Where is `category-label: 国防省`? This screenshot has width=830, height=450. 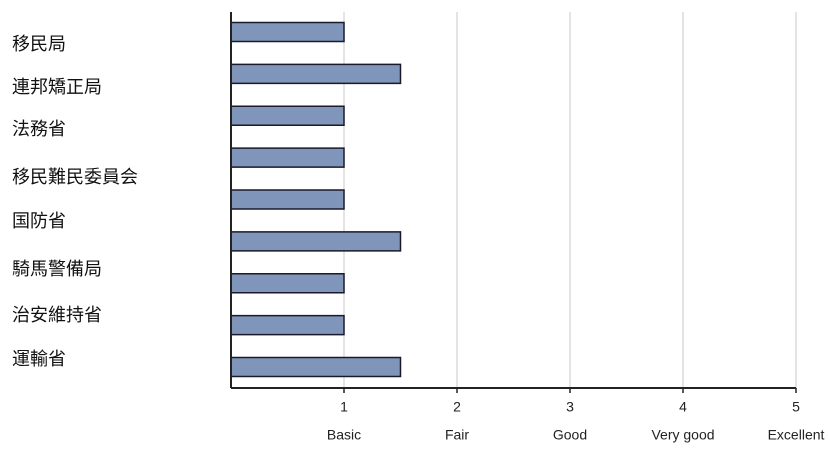
category-label: 国防省 is located at coordinates (39, 221).